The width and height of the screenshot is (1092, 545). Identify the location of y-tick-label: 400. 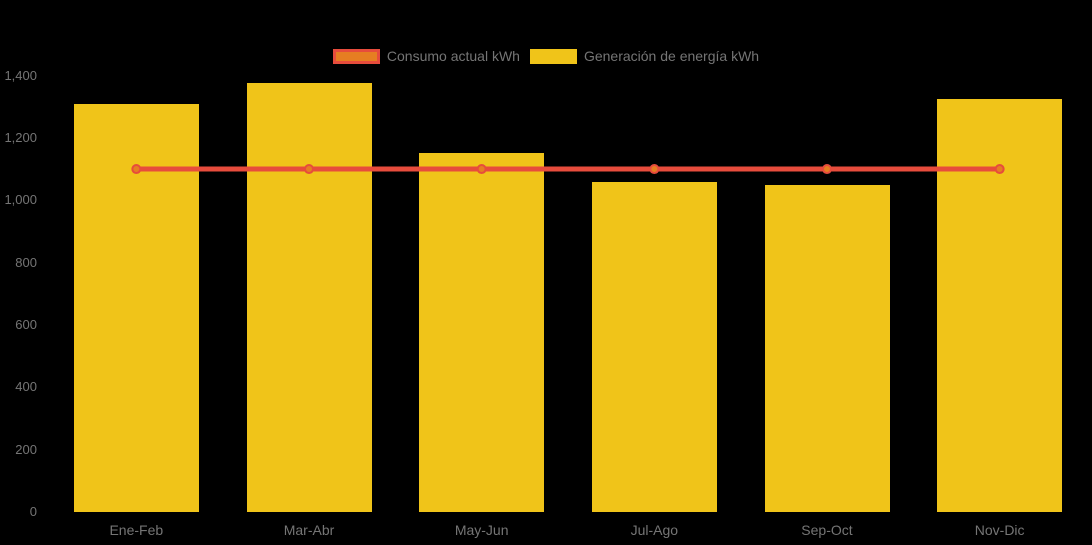
(26, 387).